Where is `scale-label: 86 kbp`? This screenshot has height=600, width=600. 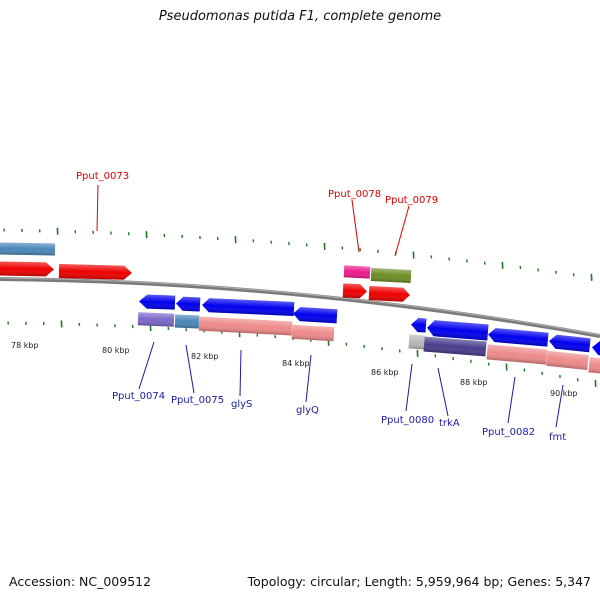 scale-label: 86 kbp is located at coordinates (385, 372).